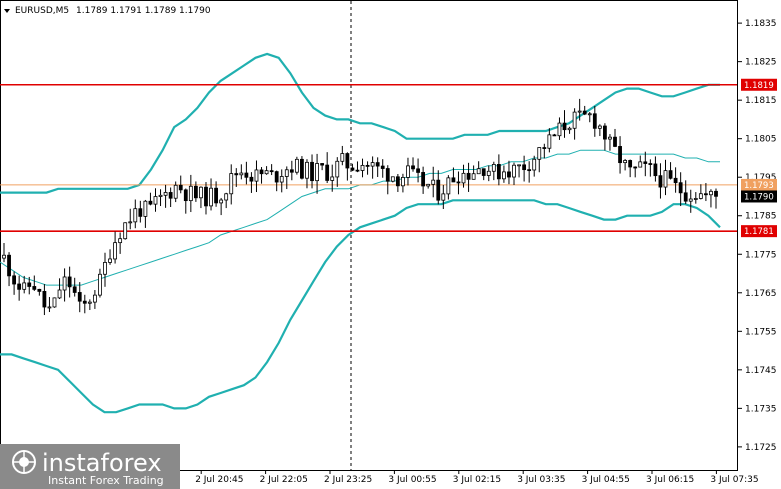  I want to click on y-tick-label: 1.1735, so click(761, 409).